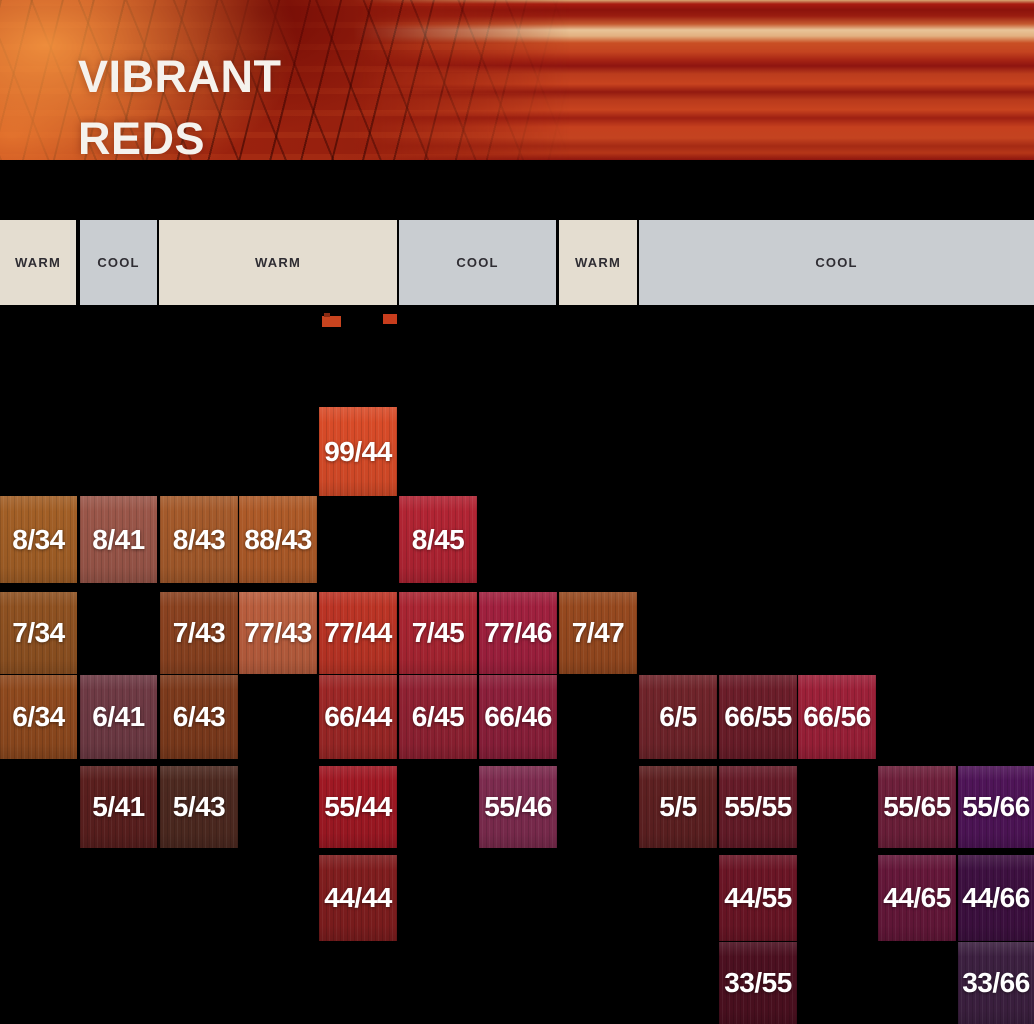 The width and height of the screenshot is (1034, 1024). I want to click on color-swatch-5-43: 5/43, so click(199, 807).